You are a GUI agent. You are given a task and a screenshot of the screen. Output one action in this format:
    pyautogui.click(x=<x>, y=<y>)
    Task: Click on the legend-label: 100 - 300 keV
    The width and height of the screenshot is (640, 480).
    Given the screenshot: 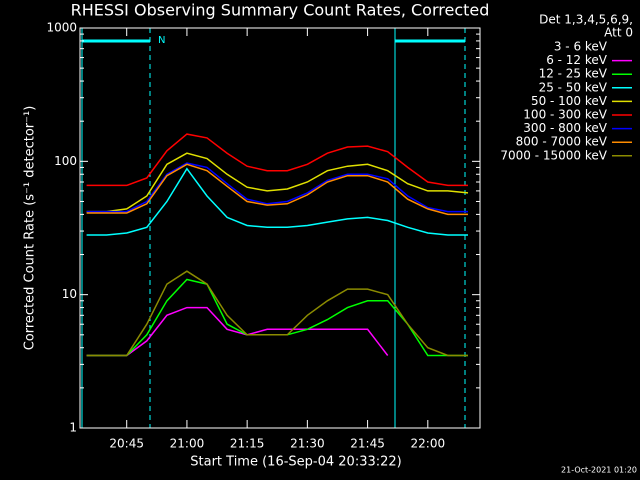 What is the action you would take?
    pyautogui.click(x=565, y=115)
    